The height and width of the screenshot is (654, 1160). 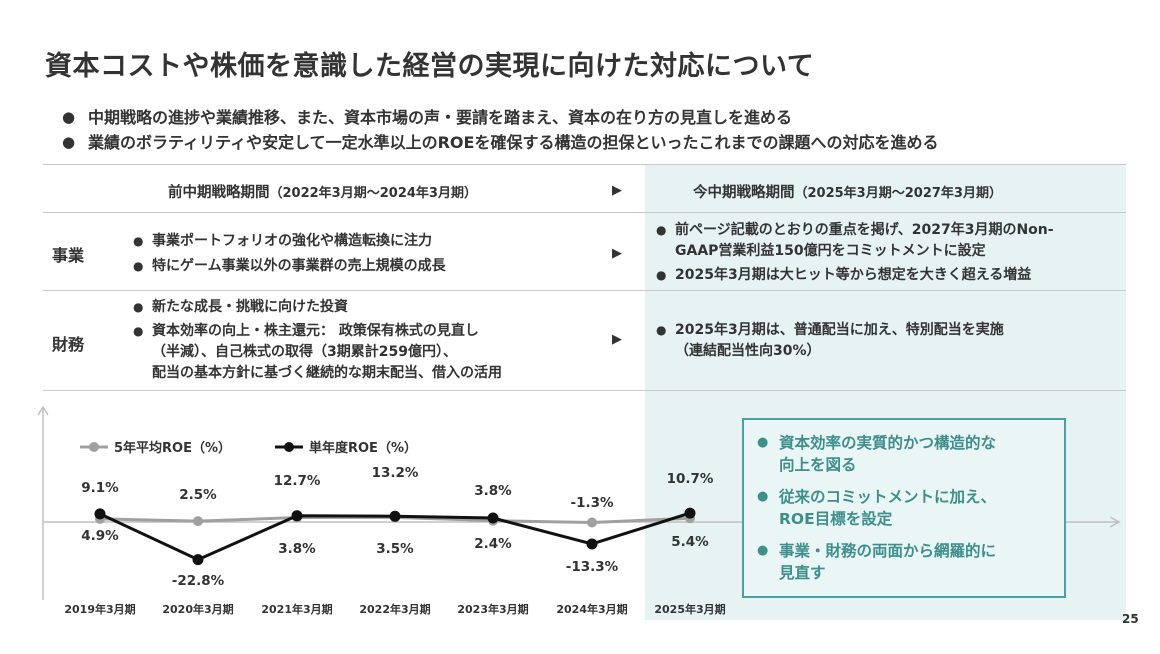 I want to click on x-tick-label: 2024年3月期, so click(x=591, y=609).